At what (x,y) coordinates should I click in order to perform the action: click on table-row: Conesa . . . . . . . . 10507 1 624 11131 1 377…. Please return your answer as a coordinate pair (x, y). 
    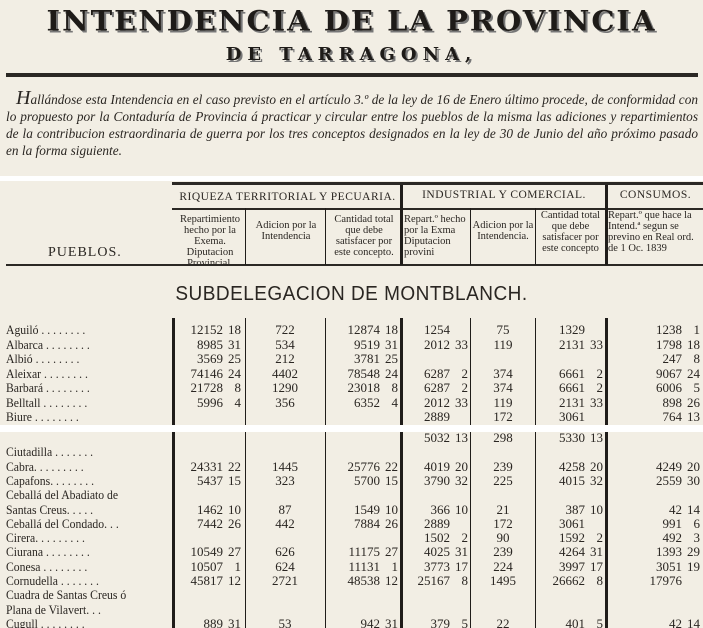
    Looking at the image, I should click on (351, 566).